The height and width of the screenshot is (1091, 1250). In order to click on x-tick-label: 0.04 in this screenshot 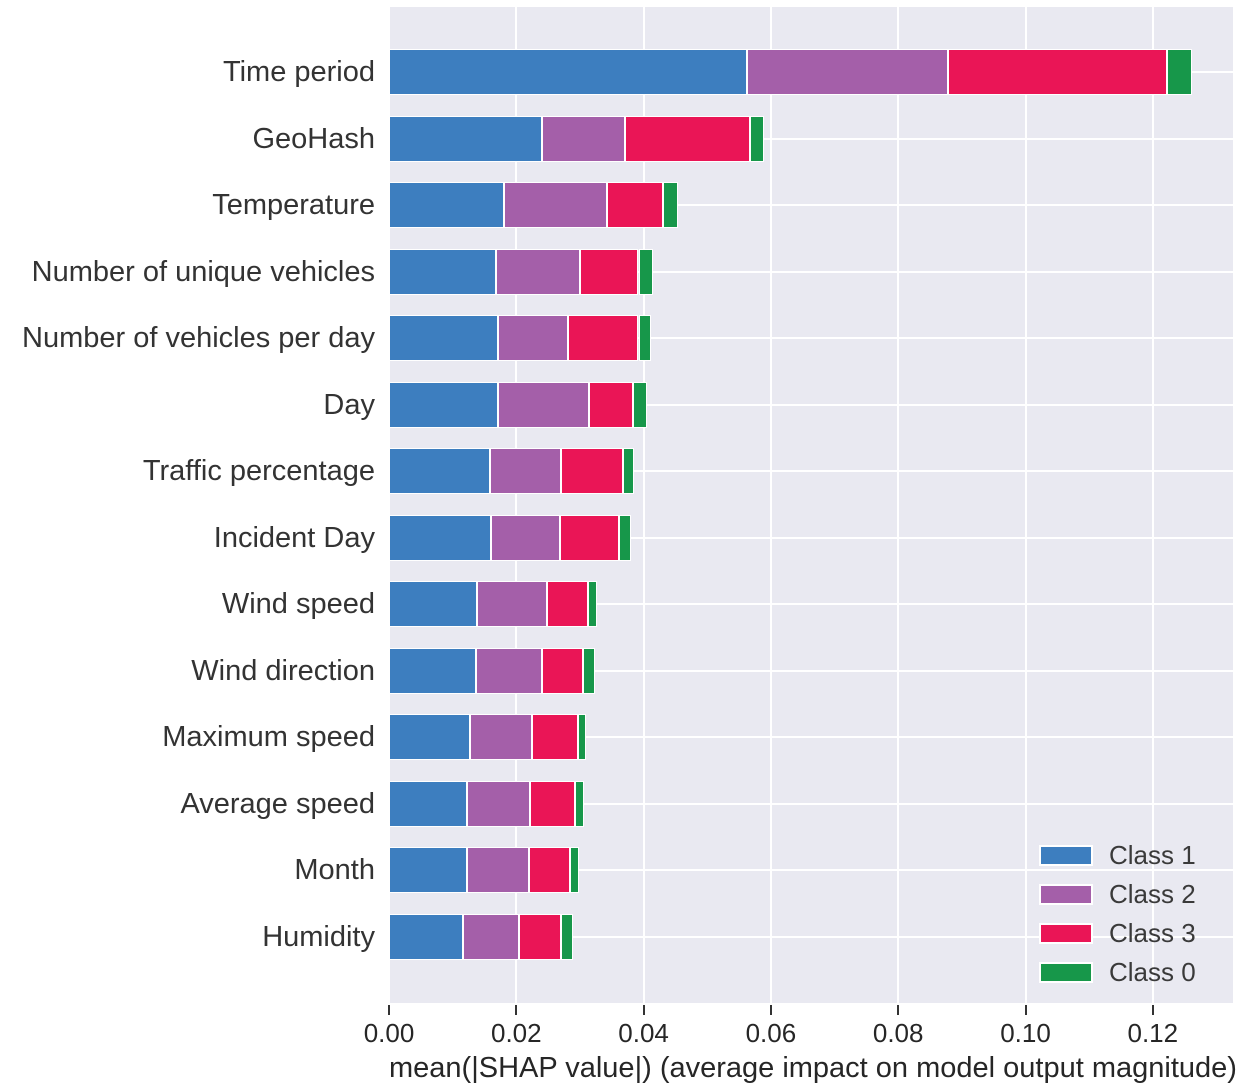, I will do `click(643, 1033)`.